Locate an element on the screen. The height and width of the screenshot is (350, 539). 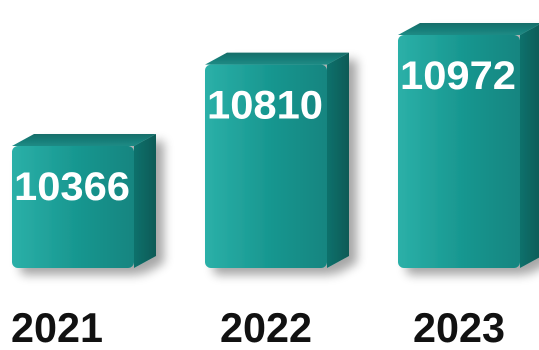
bar-value-label: 10972 is located at coordinates (458, 76).